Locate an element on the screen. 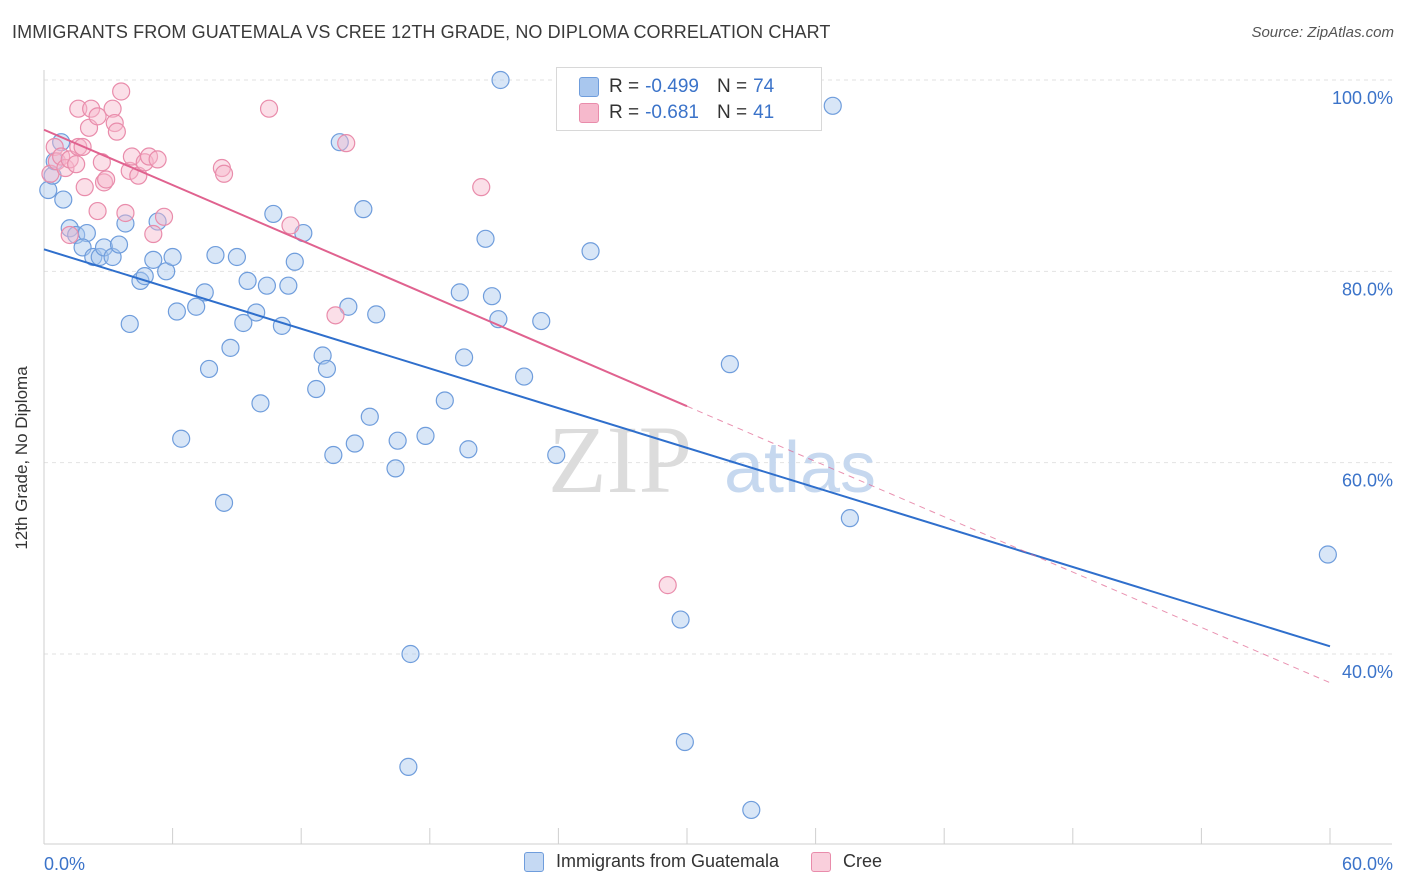  x-tick-label: 60.0% is located at coordinates (1367, 864).